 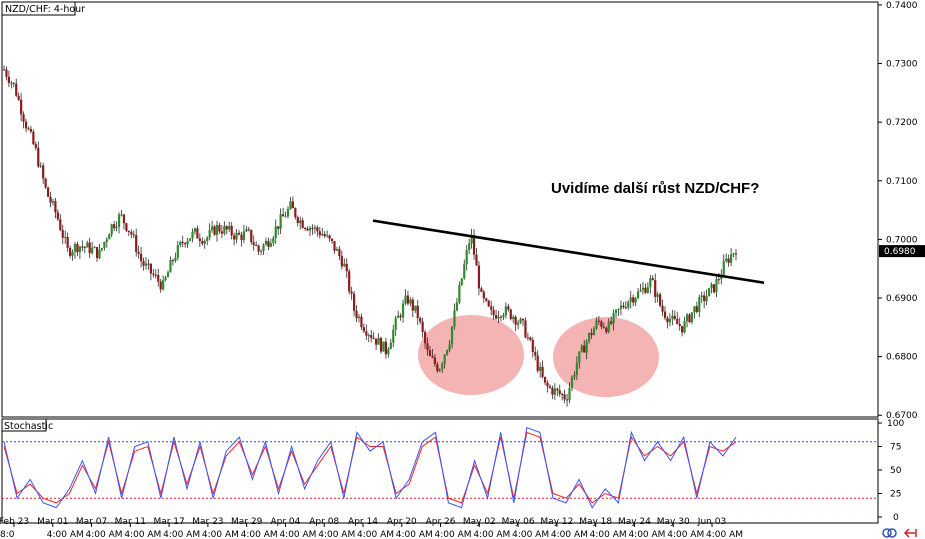 I want to click on highlight-circle-right, so click(x=606, y=357).